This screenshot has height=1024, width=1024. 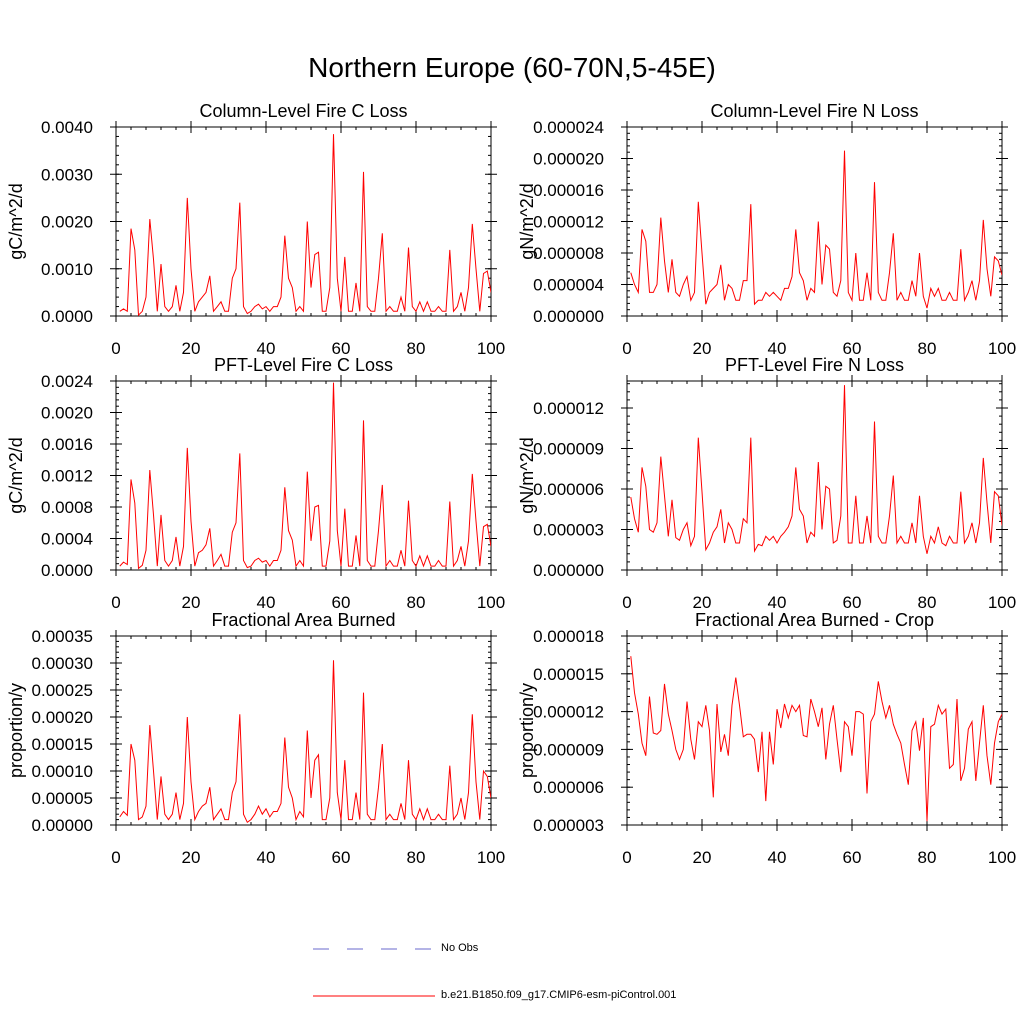 What do you see at coordinates (460, 948) in the screenshot?
I see `legend-label-no-obs: No Obs` at bounding box center [460, 948].